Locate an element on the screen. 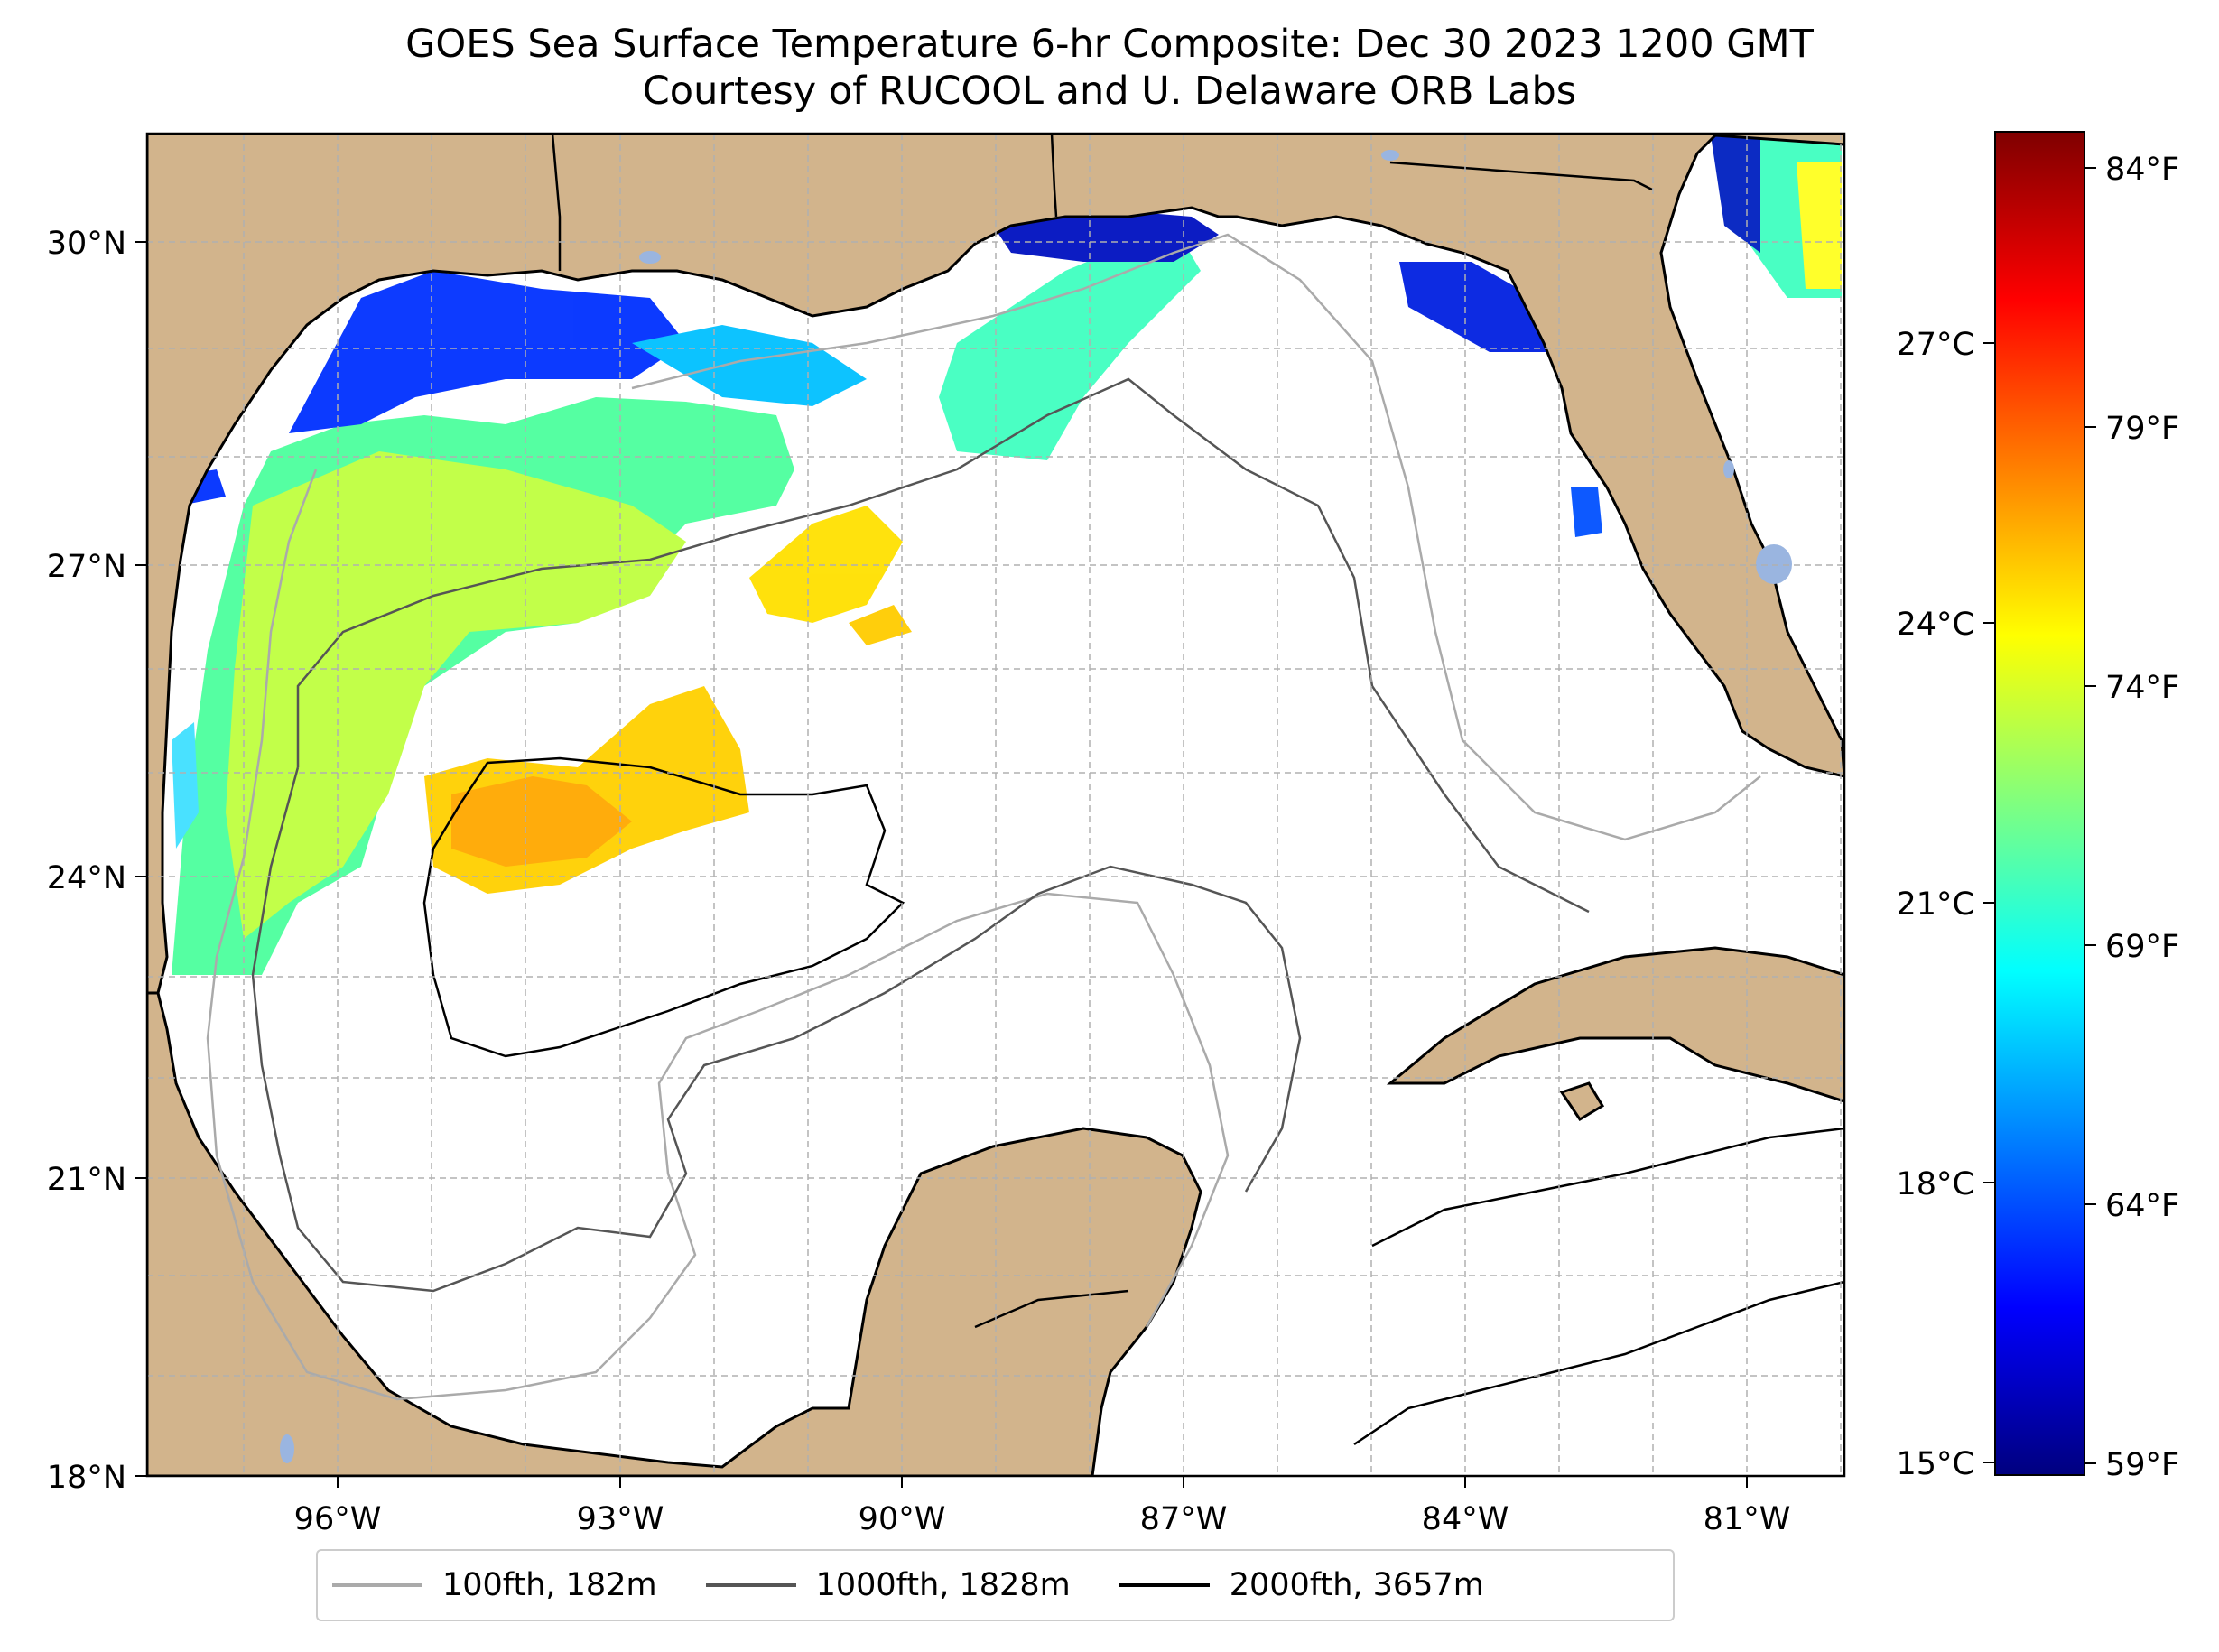 The width and height of the screenshot is (2219, 1652). lat-label-21: 21°N is located at coordinates (86, 1180).